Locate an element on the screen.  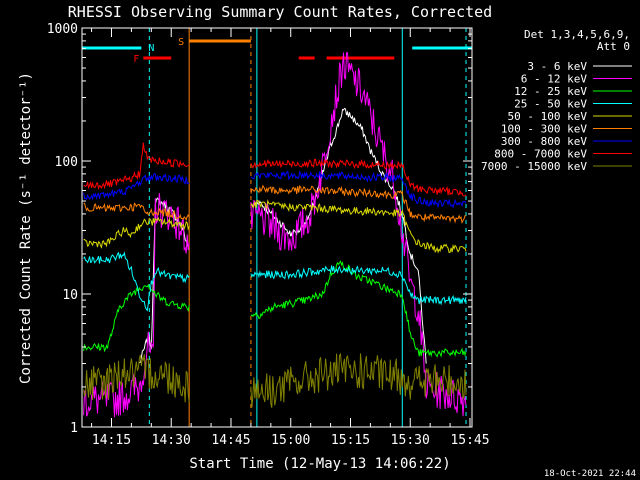
footer-date: 18-Oct-2021 22:44 is located at coordinates (590, 474).